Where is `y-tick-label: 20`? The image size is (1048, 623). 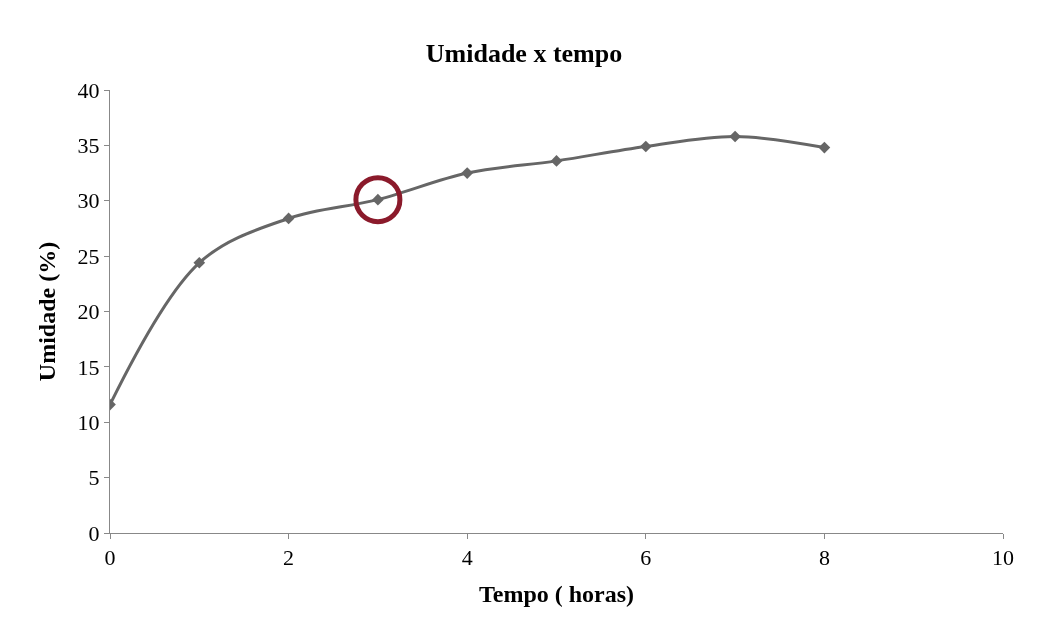 y-tick-label: 20 is located at coordinates (88, 312).